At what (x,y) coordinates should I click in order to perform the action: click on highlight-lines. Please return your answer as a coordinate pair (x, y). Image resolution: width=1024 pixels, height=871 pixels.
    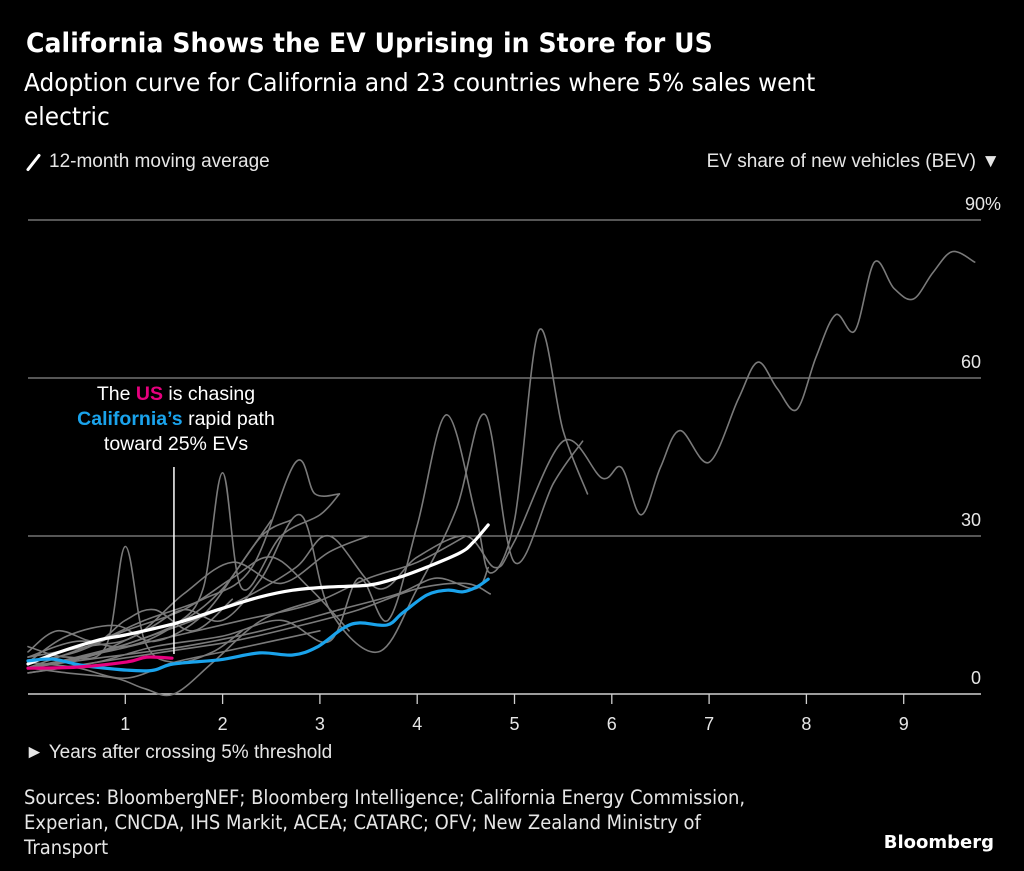
    Looking at the image, I should click on (258, 598).